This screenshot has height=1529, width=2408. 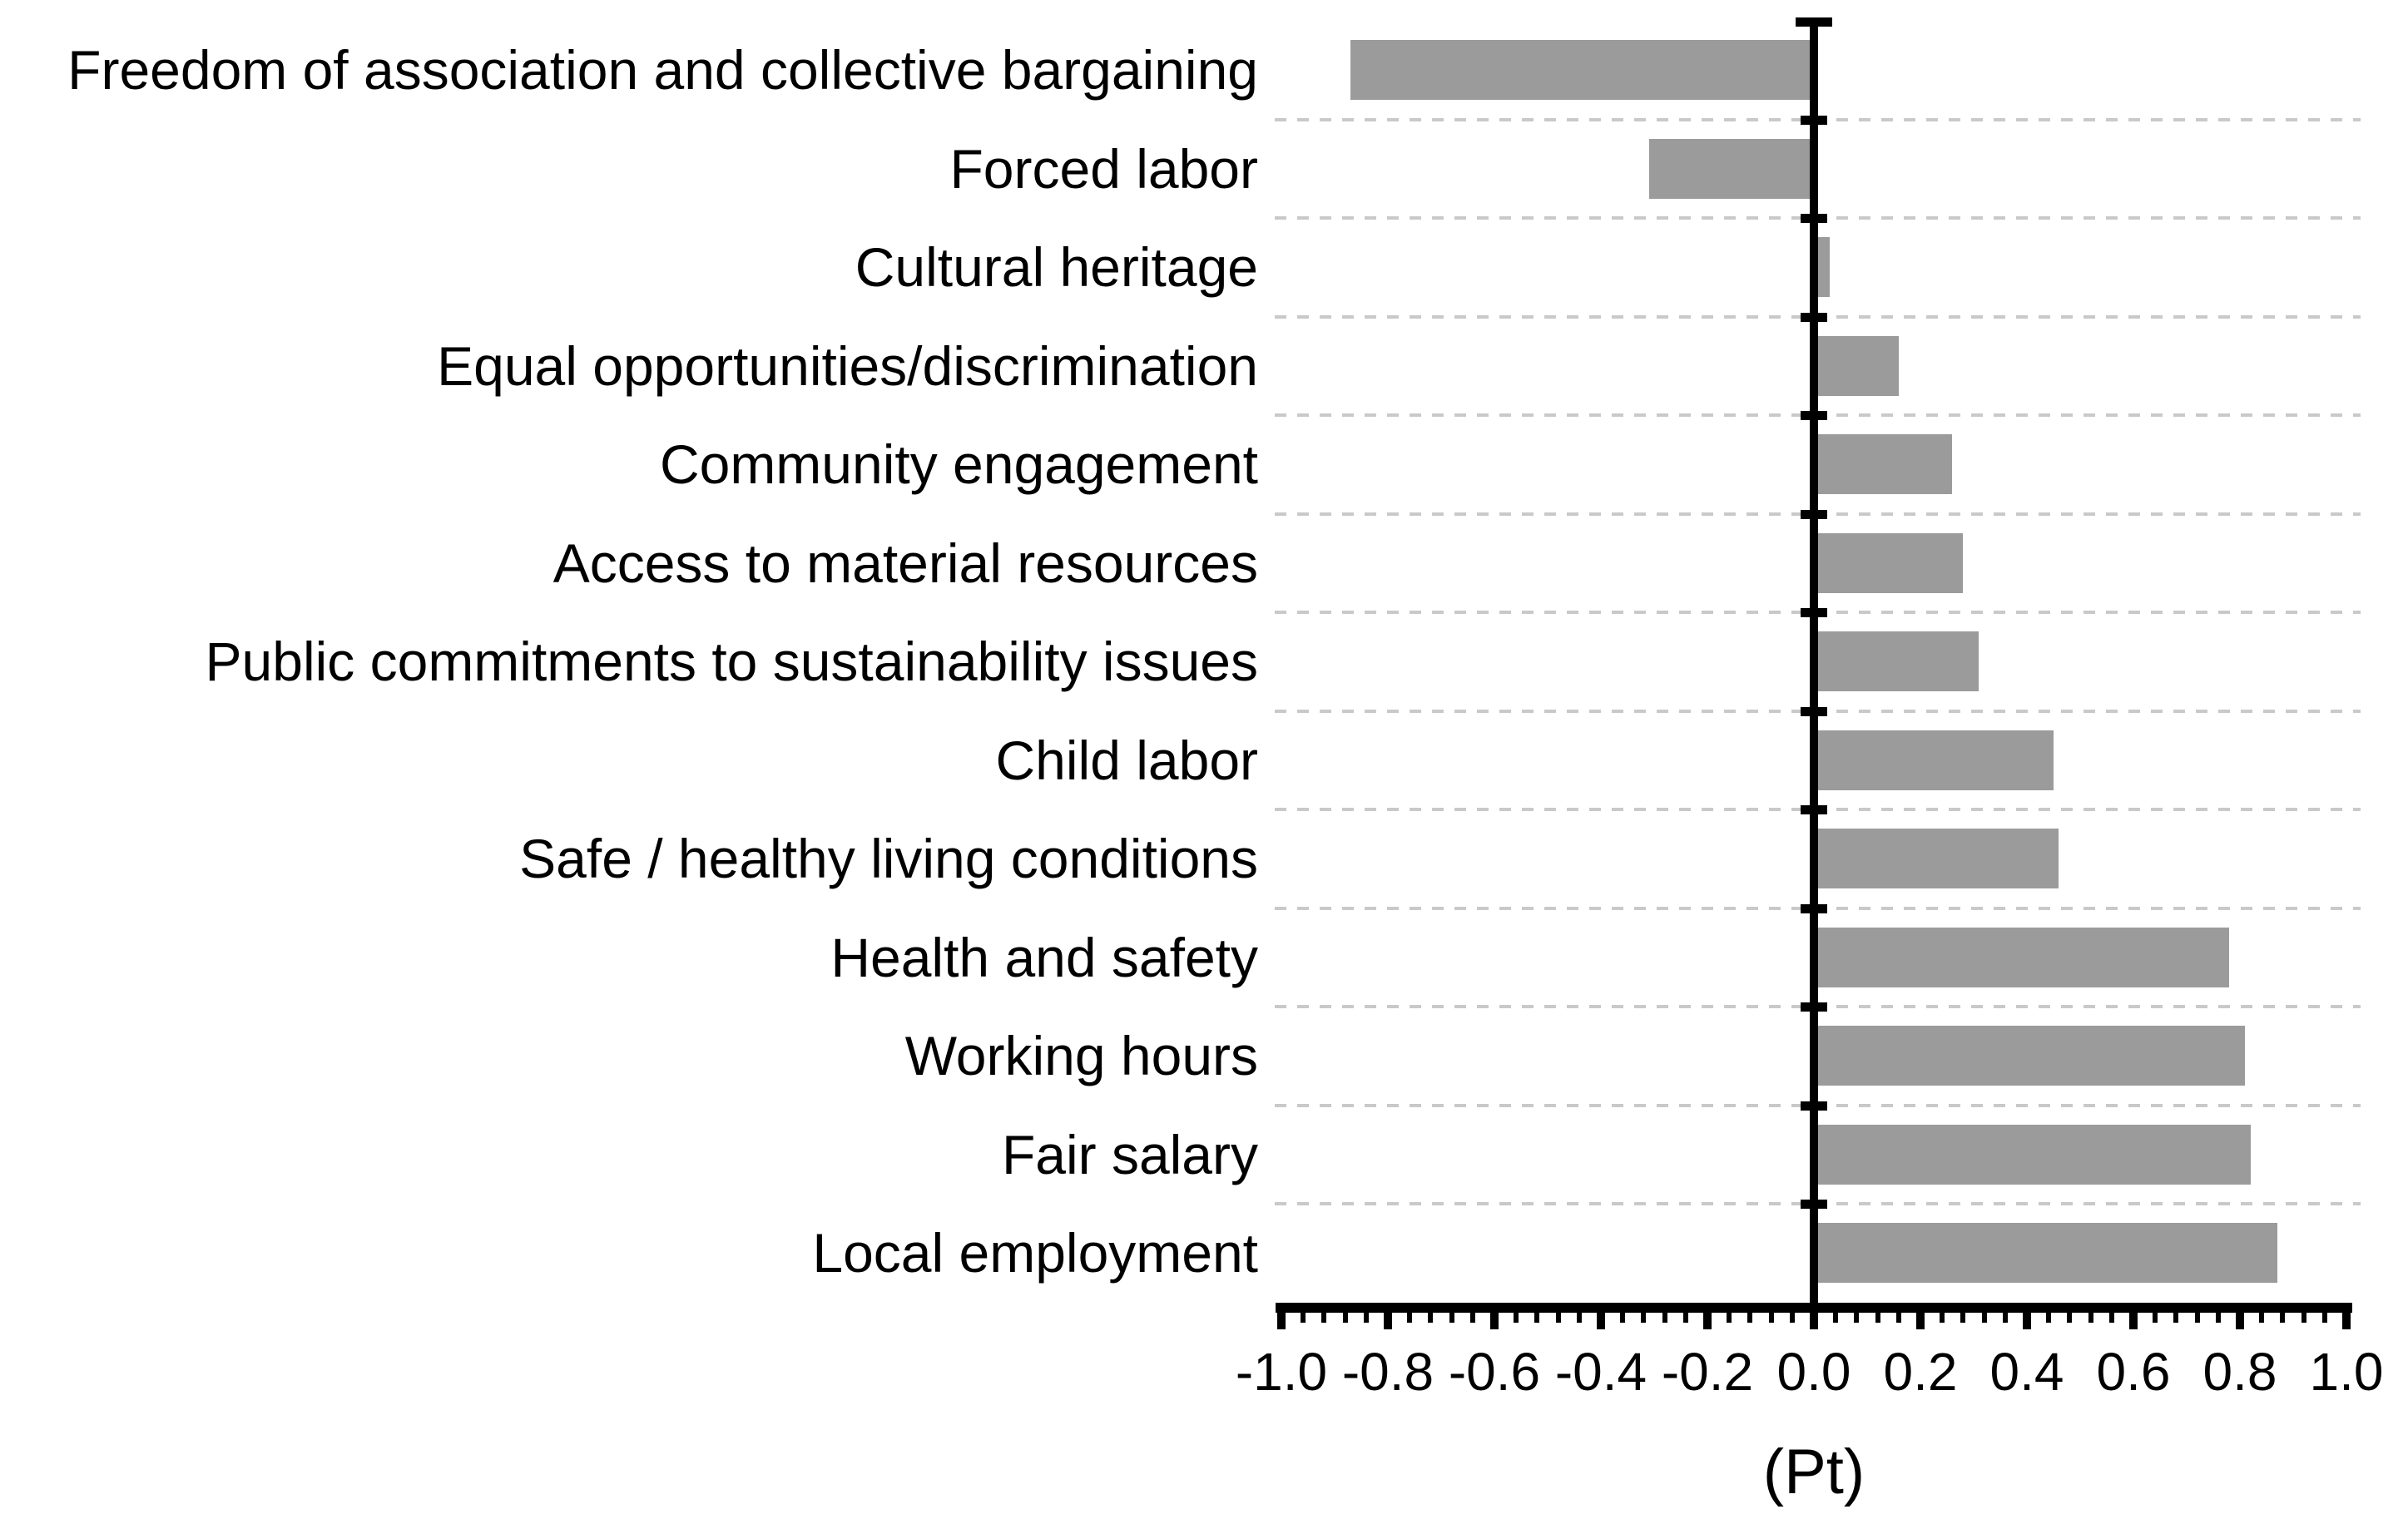 I want to click on category-label: Health and safety, so click(x=1044, y=957).